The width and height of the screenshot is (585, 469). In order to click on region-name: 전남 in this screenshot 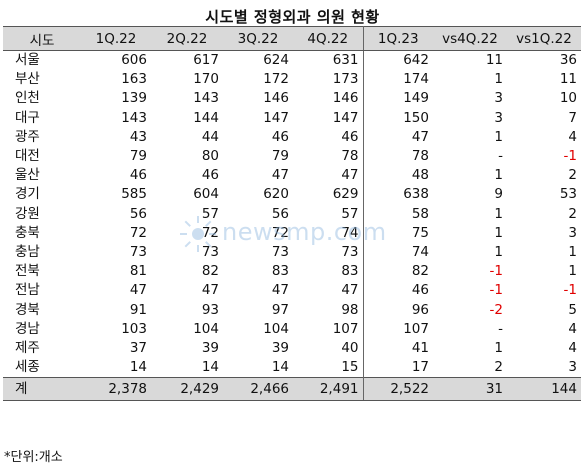, I will do `click(27, 290)`.